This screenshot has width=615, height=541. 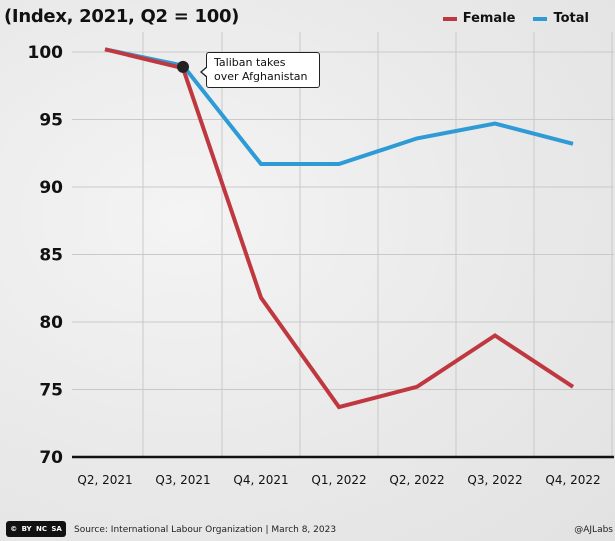 What do you see at coordinates (183, 66) in the screenshot?
I see `annotation-marker` at bounding box center [183, 66].